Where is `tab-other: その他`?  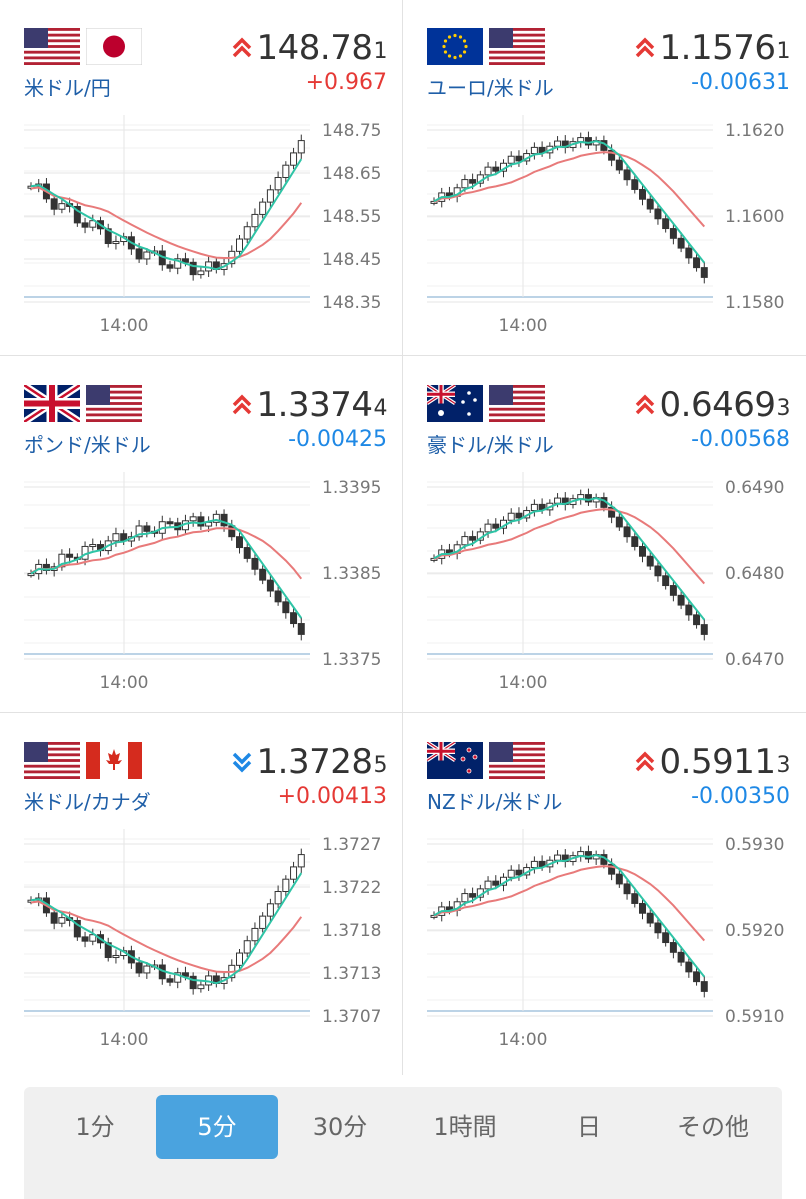 tab-other: その他 is located at coordinates (713, 1127).